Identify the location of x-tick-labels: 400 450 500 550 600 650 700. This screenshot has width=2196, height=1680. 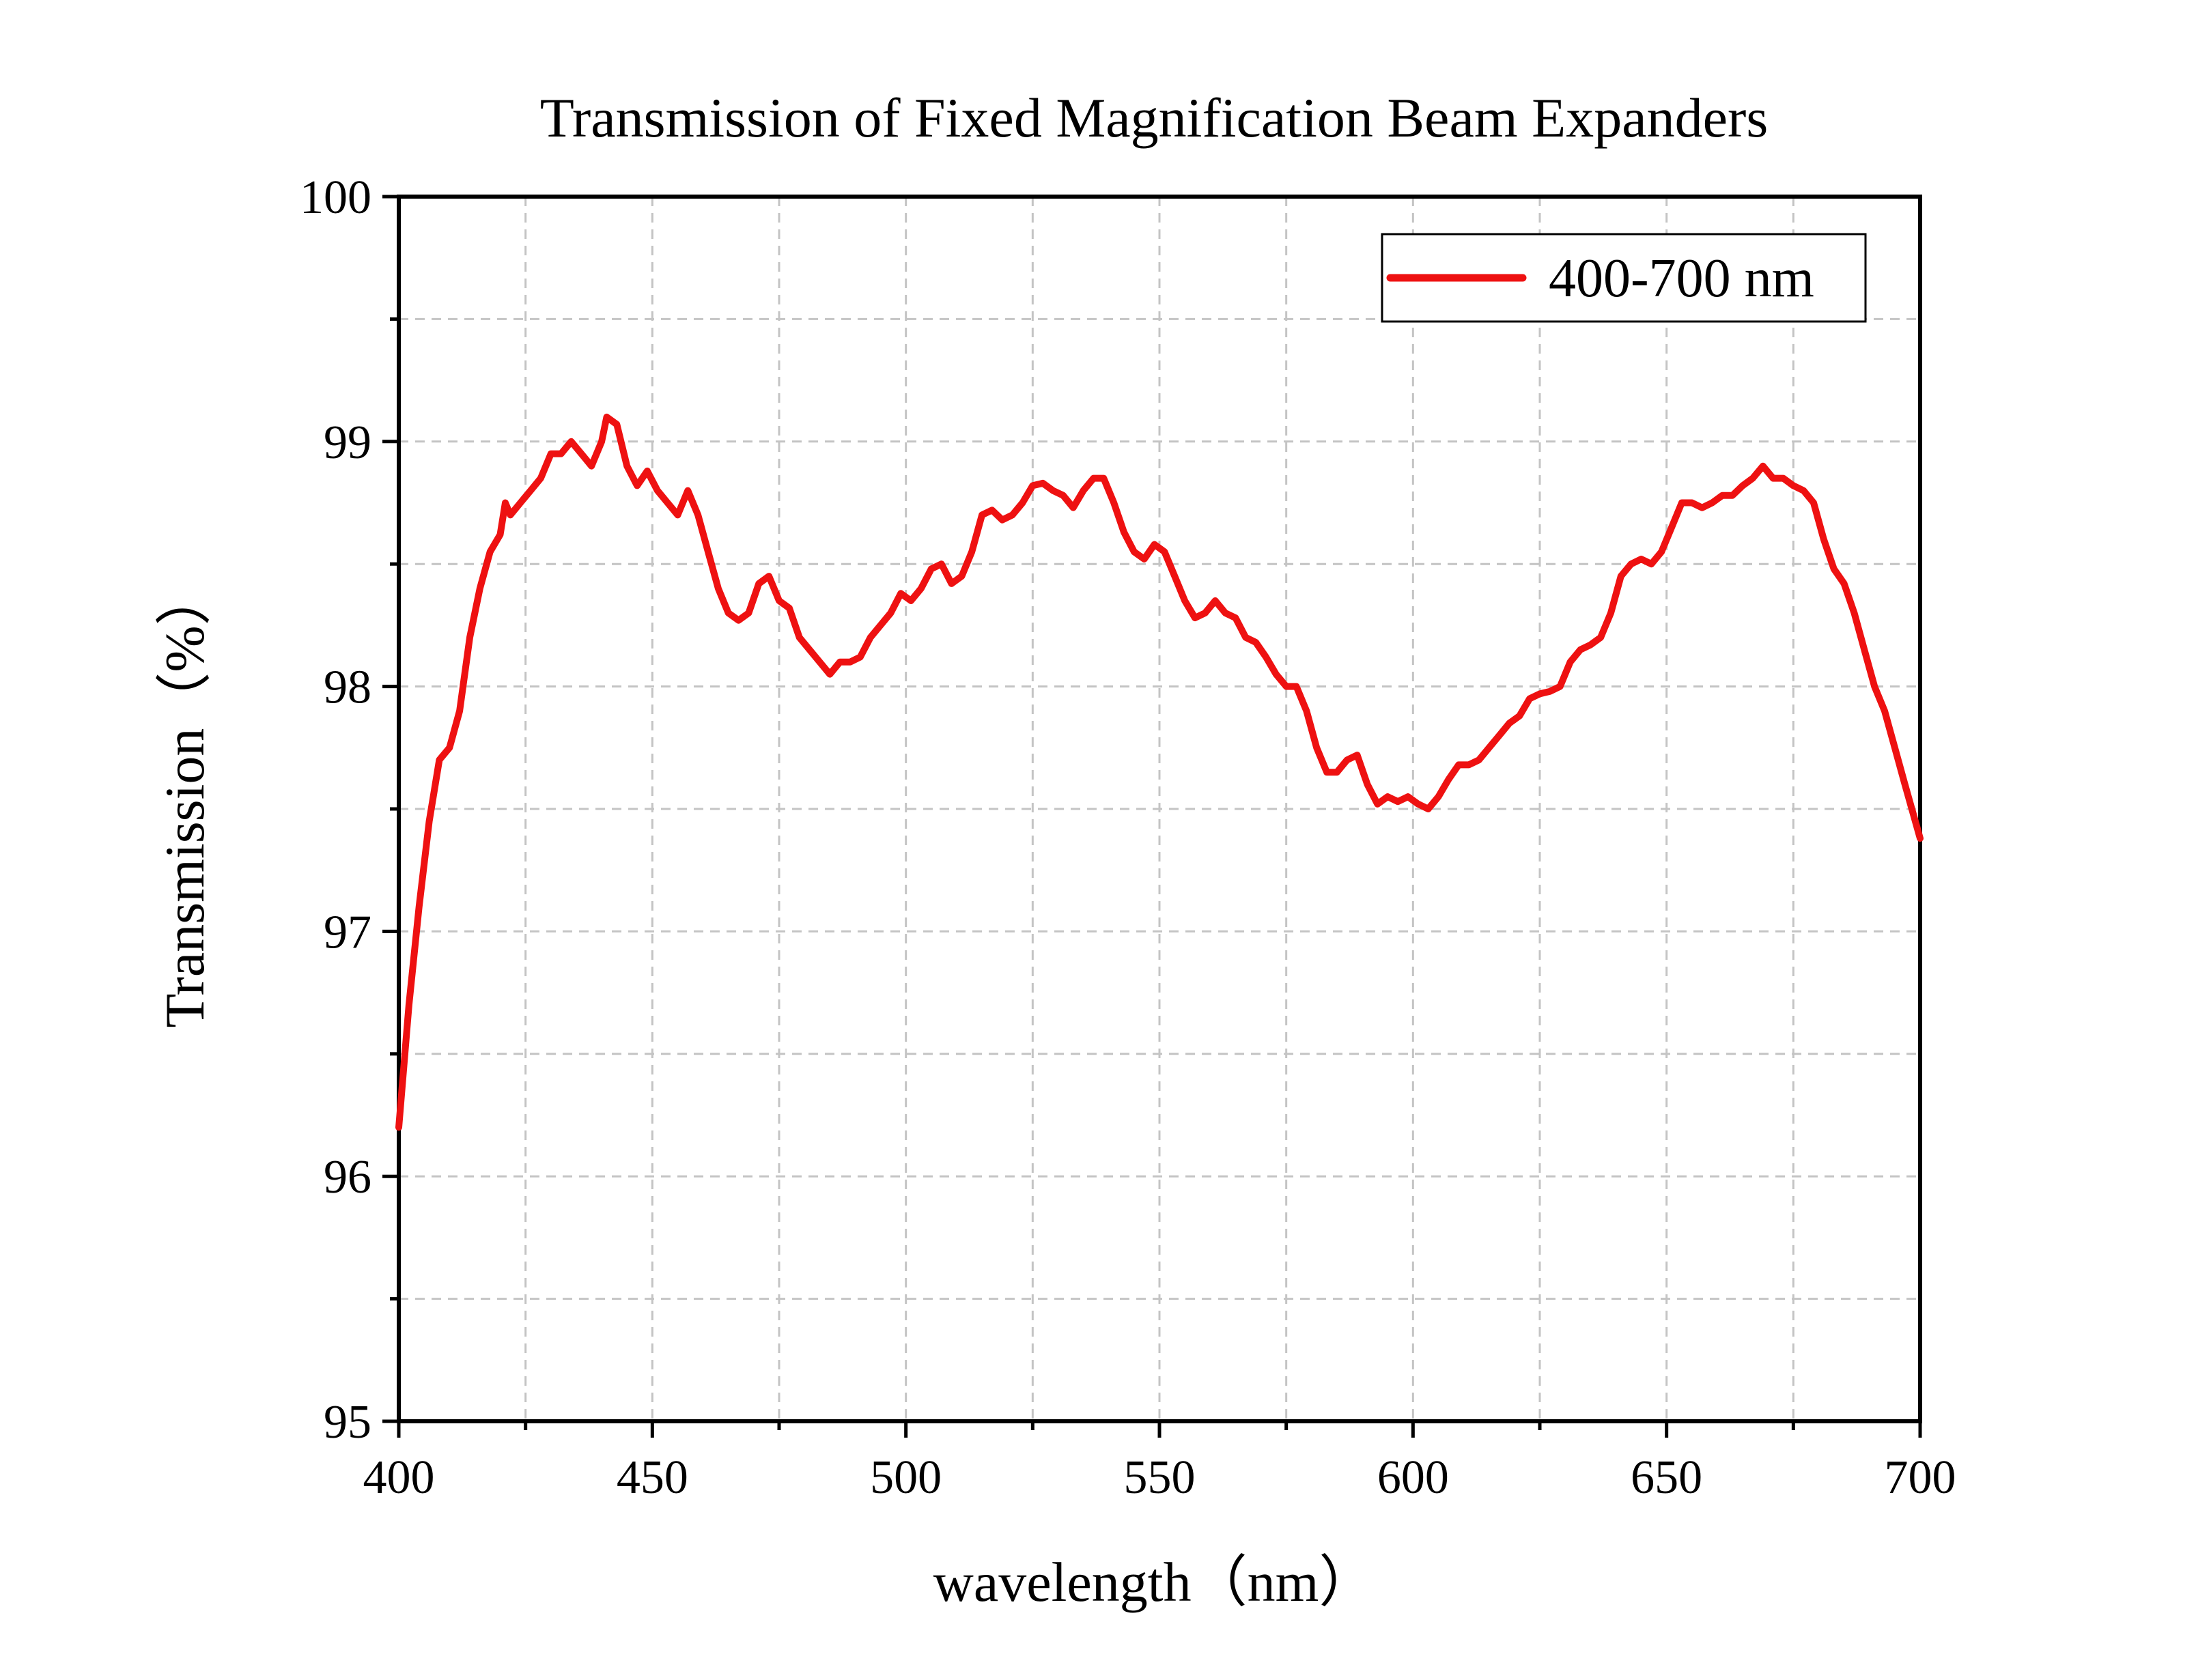
(1160, 1477).